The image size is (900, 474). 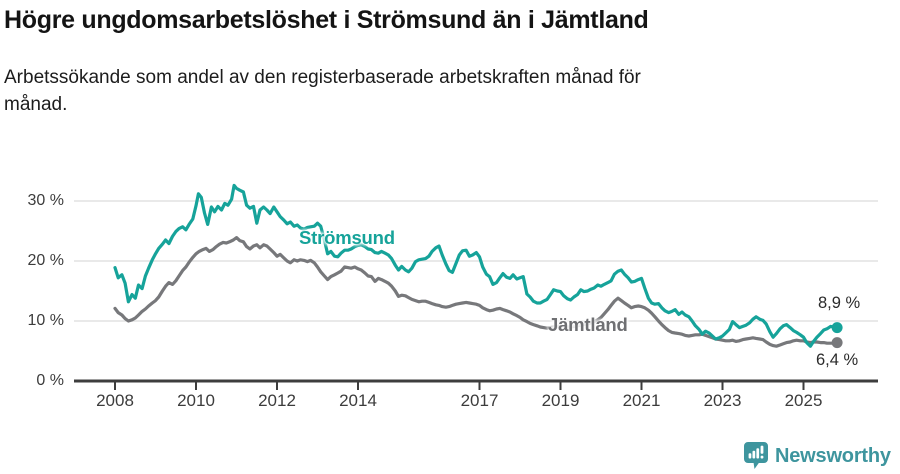 I want to click on x-tick-label-2008: 2008, so click(x=115, y=400).